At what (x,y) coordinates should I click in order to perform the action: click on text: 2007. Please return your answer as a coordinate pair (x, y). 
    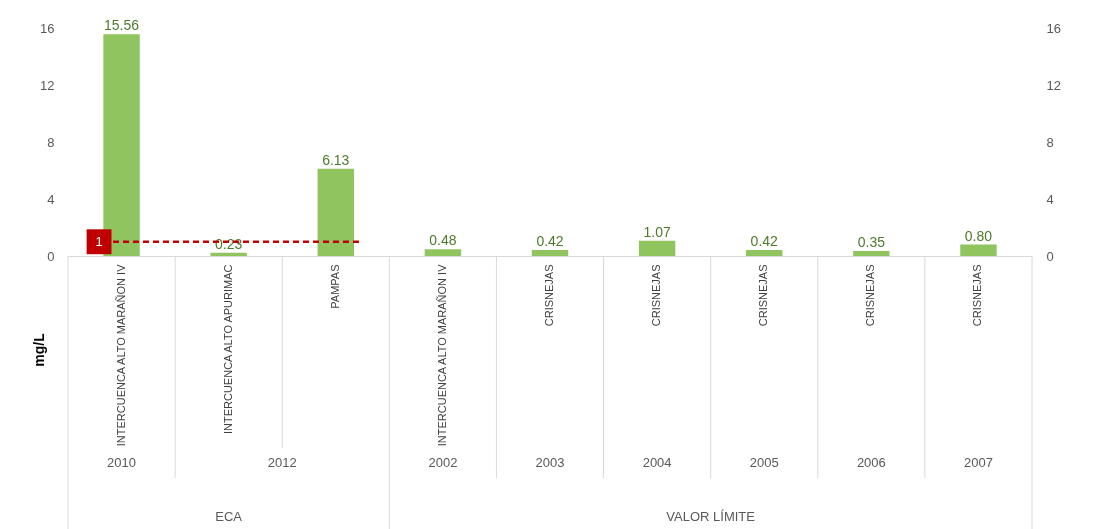
    Looking at the image, I should click on (978, 462).